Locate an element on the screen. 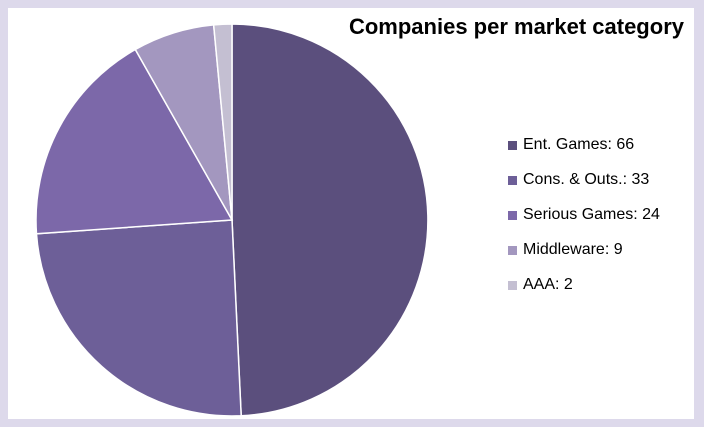 The width and height of the screenshot is (704, 427). pie-slice-serious-games is located at coordinates (134, 141).